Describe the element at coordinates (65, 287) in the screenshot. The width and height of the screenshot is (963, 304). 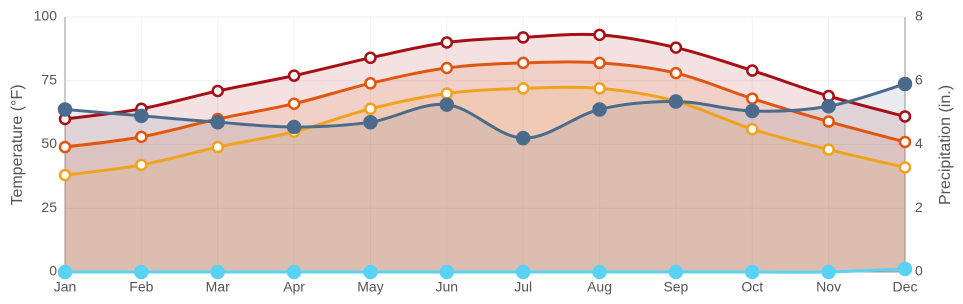
I see `x-tick-label: Jan` at that location.